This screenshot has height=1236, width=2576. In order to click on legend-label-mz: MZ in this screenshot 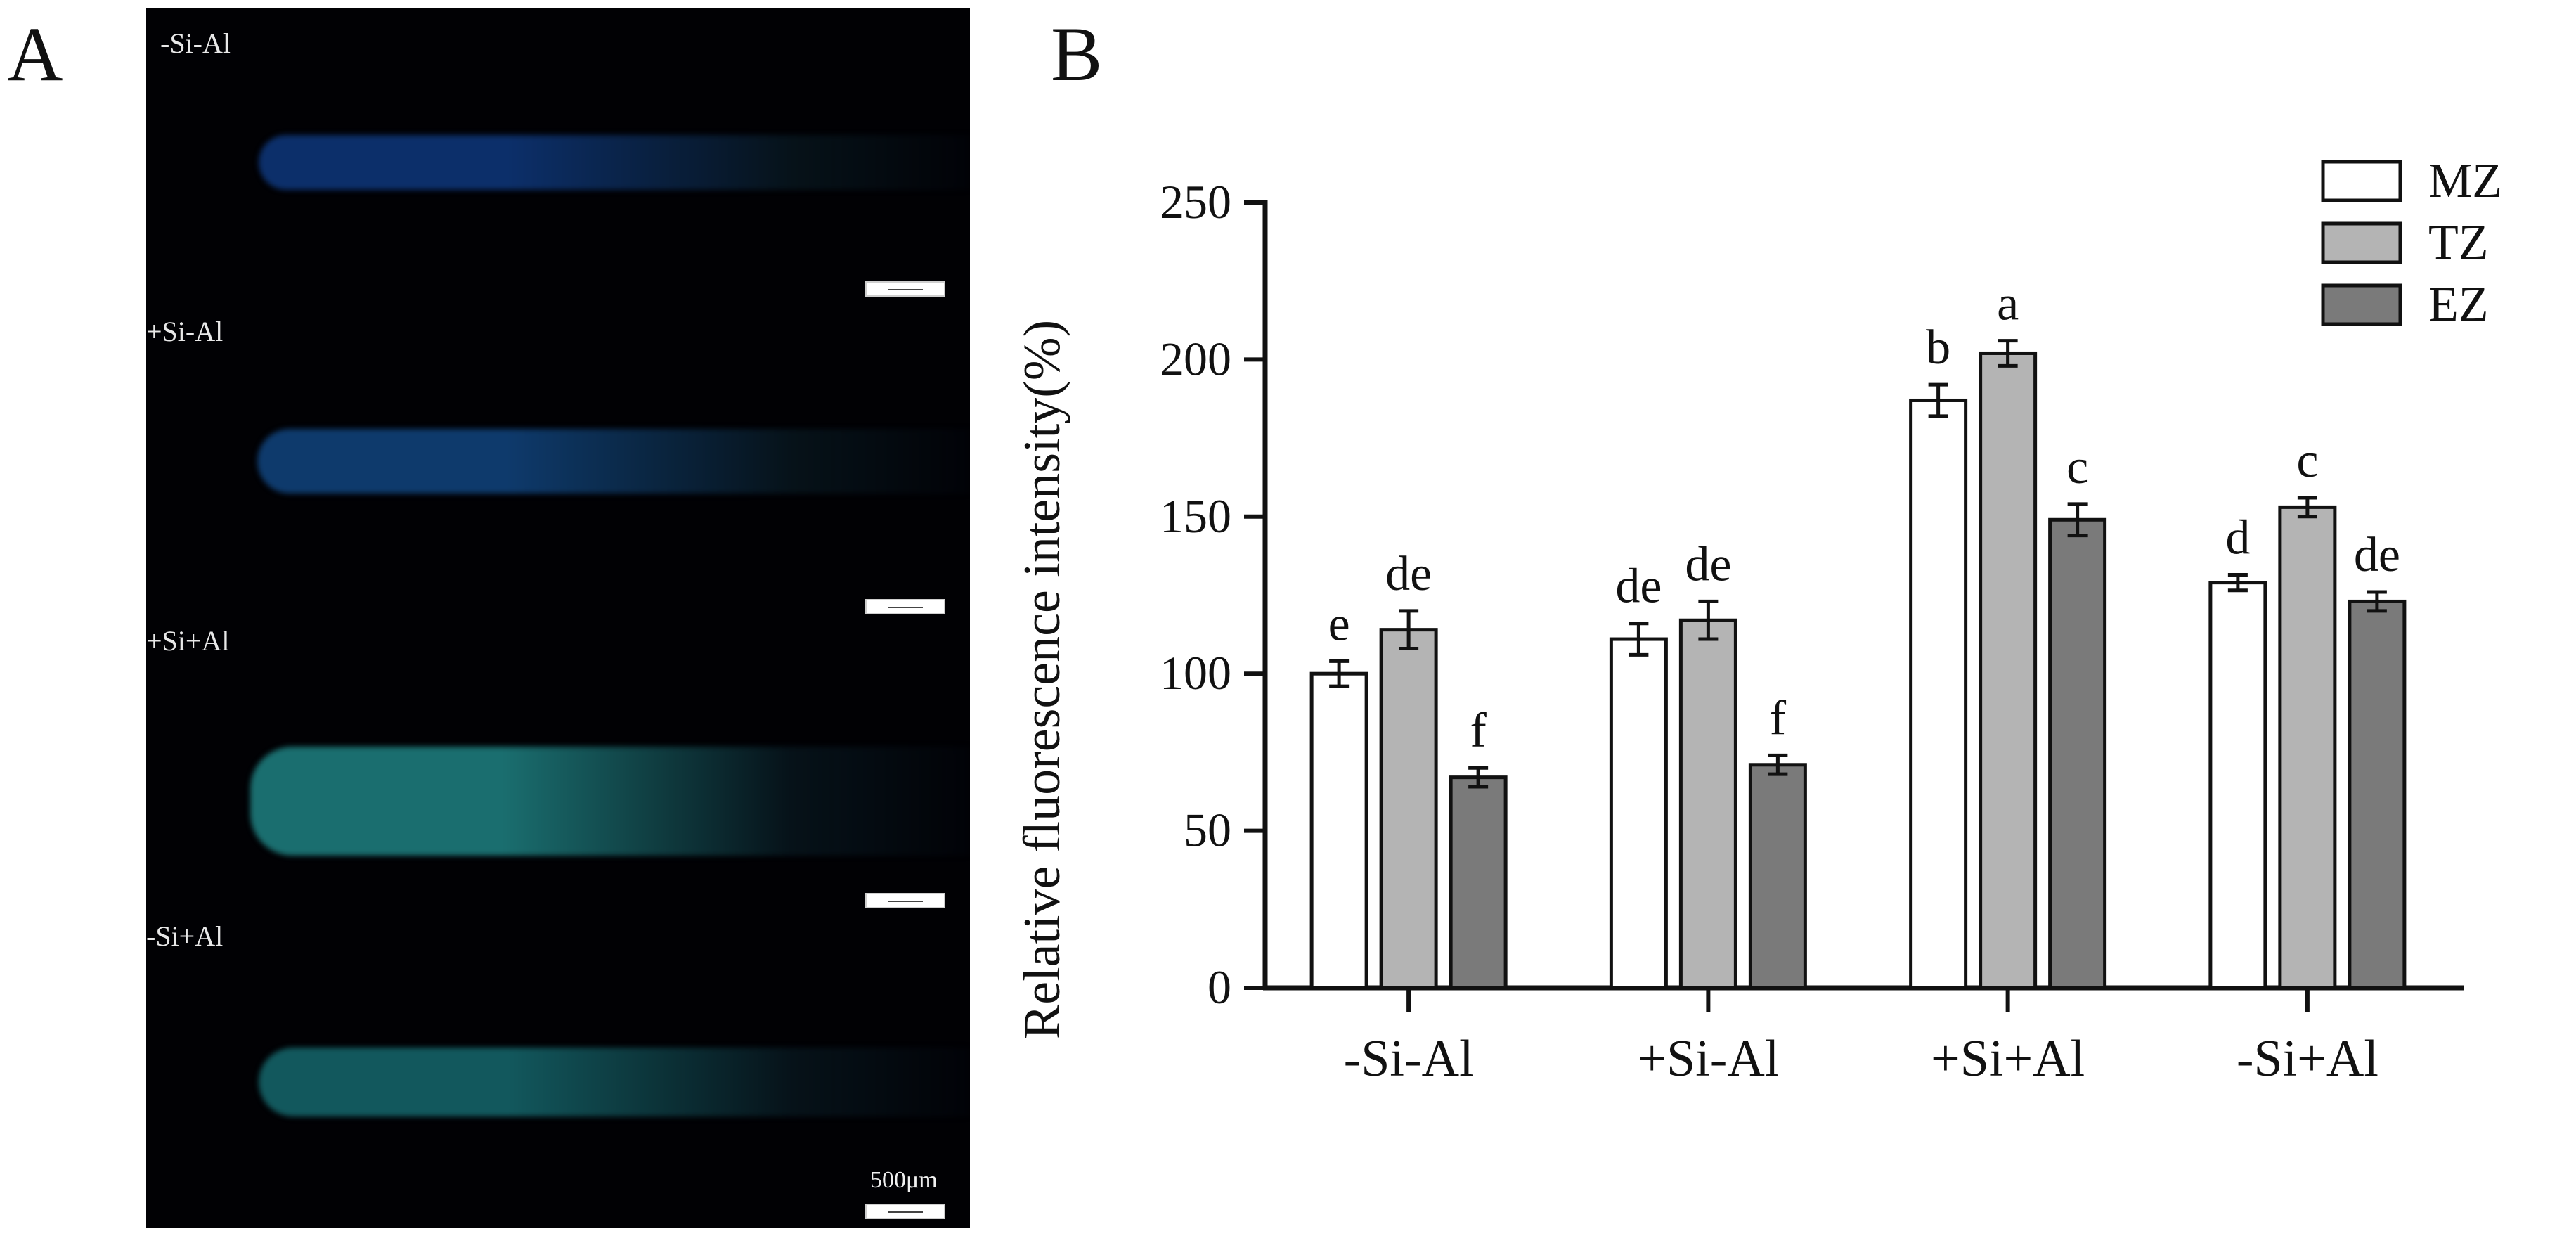, I will do `click(2465, 181)`.